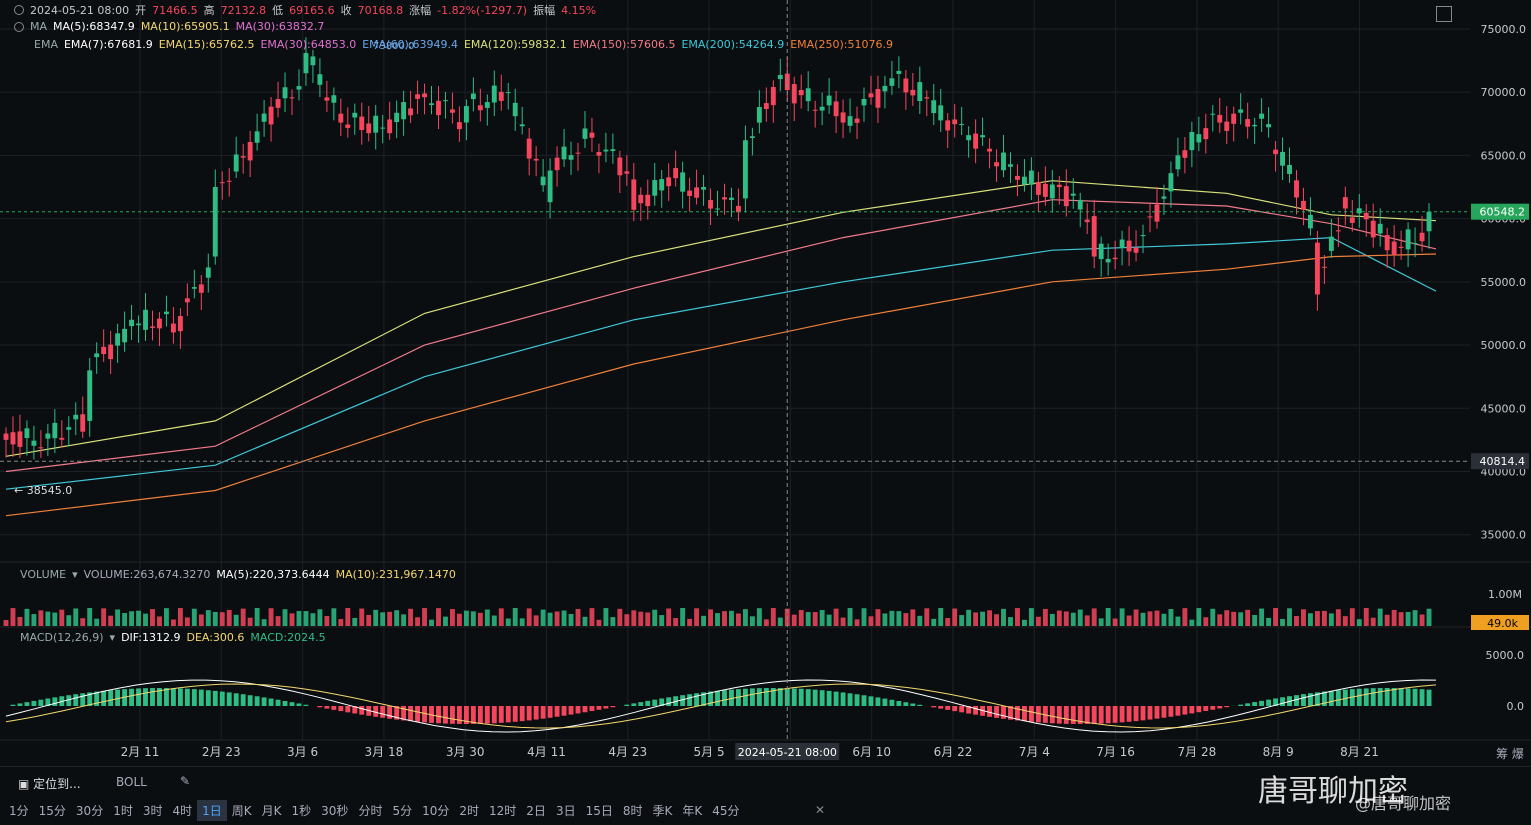 Image resolution: width=1531 pixels, height=825 pixels. Describe the element at coordinates (182, 810) in the screenshot. I see `timeframe-5: 4时` at that location.